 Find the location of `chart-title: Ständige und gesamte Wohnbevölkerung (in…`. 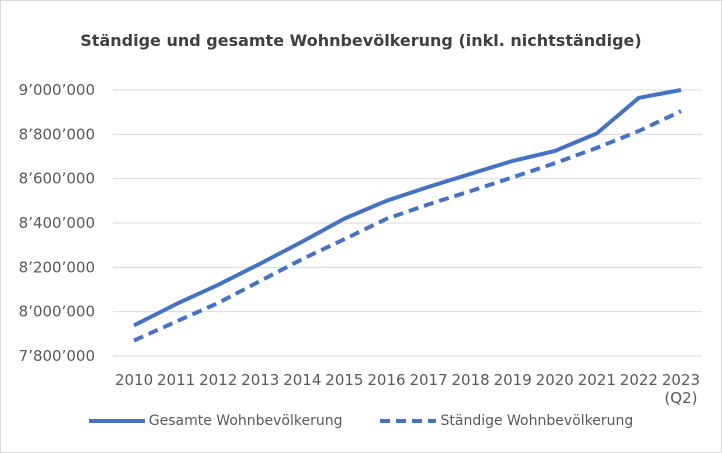

chart-title: Ständige und gesamte Wohnbevölkerung (in… is located at coordinates (361, 40).